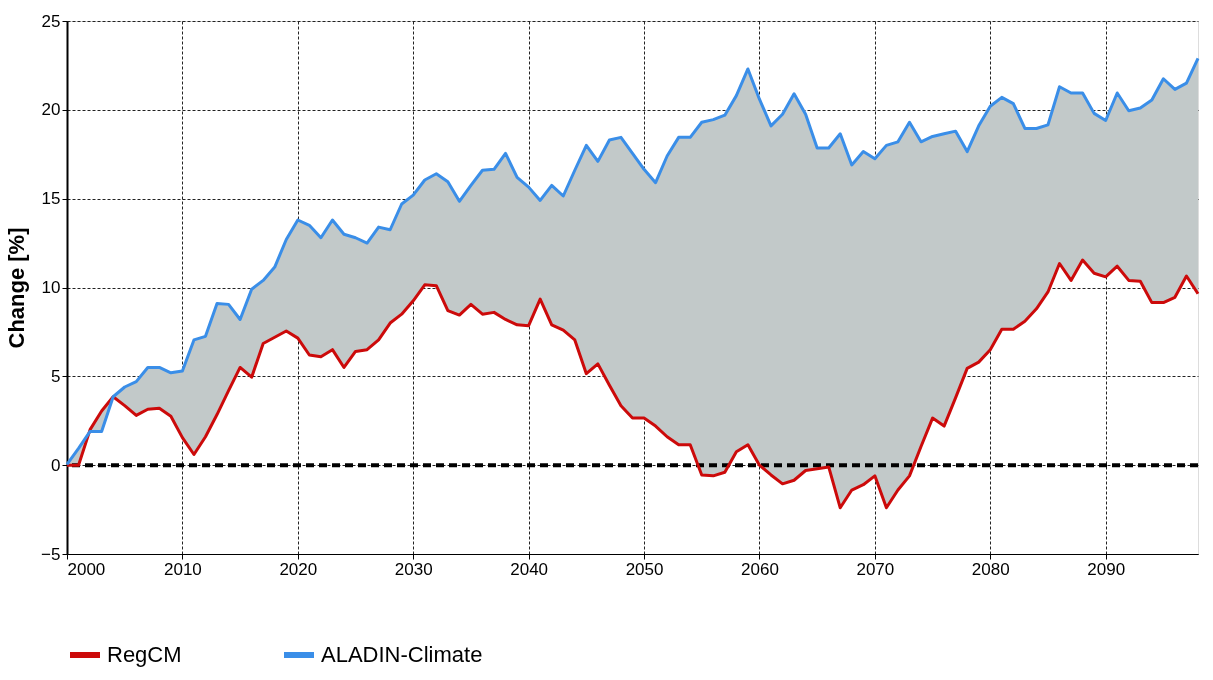 The image size is (1213, 680). I want to click on x-tick-label: 2000, so click(86, 569).